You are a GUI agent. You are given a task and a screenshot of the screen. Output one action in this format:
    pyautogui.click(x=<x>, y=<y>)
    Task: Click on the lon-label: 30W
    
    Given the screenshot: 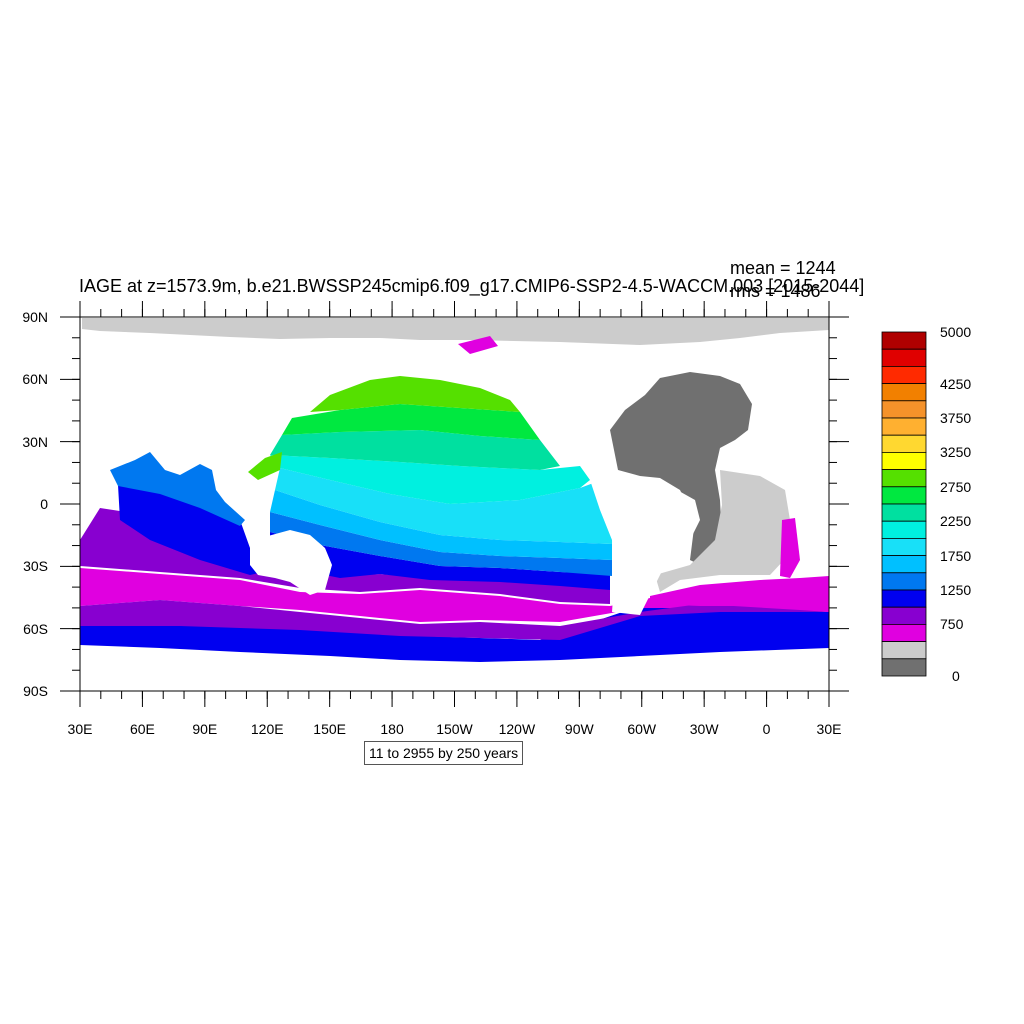 What is the action you would take?
    pyautogui.click(x=704, y=729)
    